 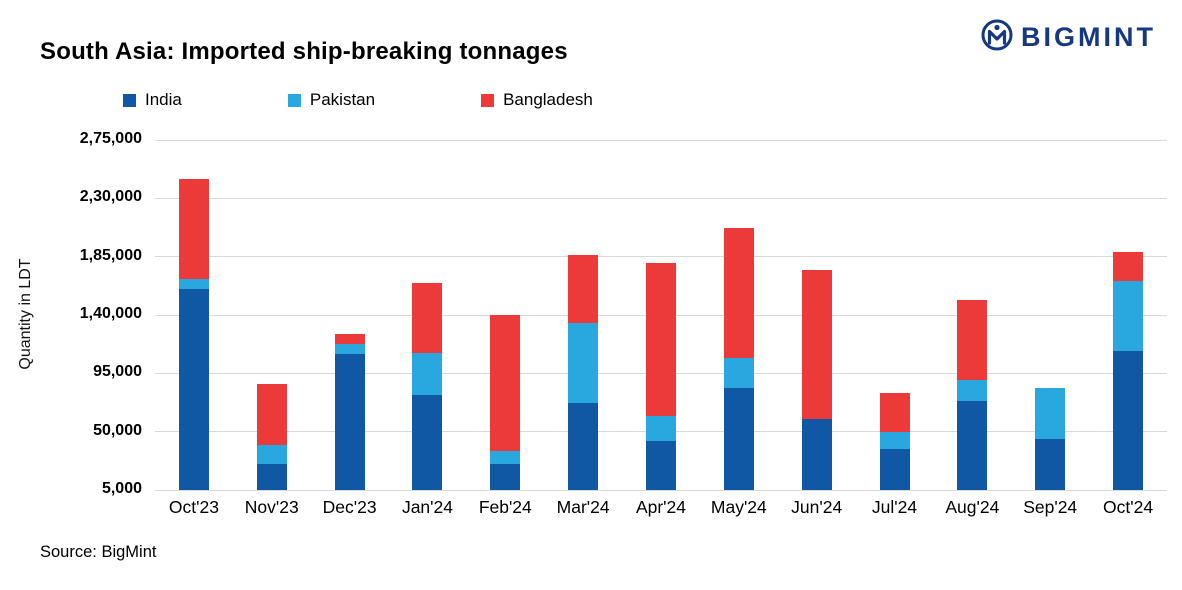 What do you see at coordinates (548, 99) in the screenshot?
I see `legend-label: Bangladesh` at bounding box center [548, 99].